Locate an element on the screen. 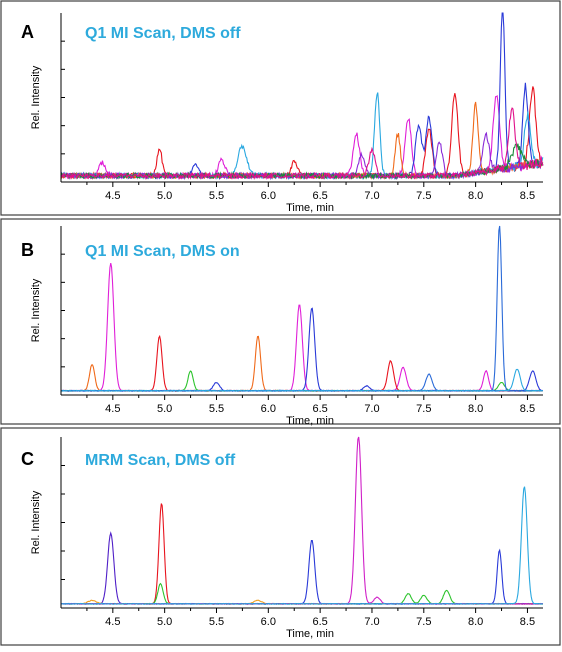 This screenshot has height=652, width=562. series-8-line is located at coordinates (302, 143).